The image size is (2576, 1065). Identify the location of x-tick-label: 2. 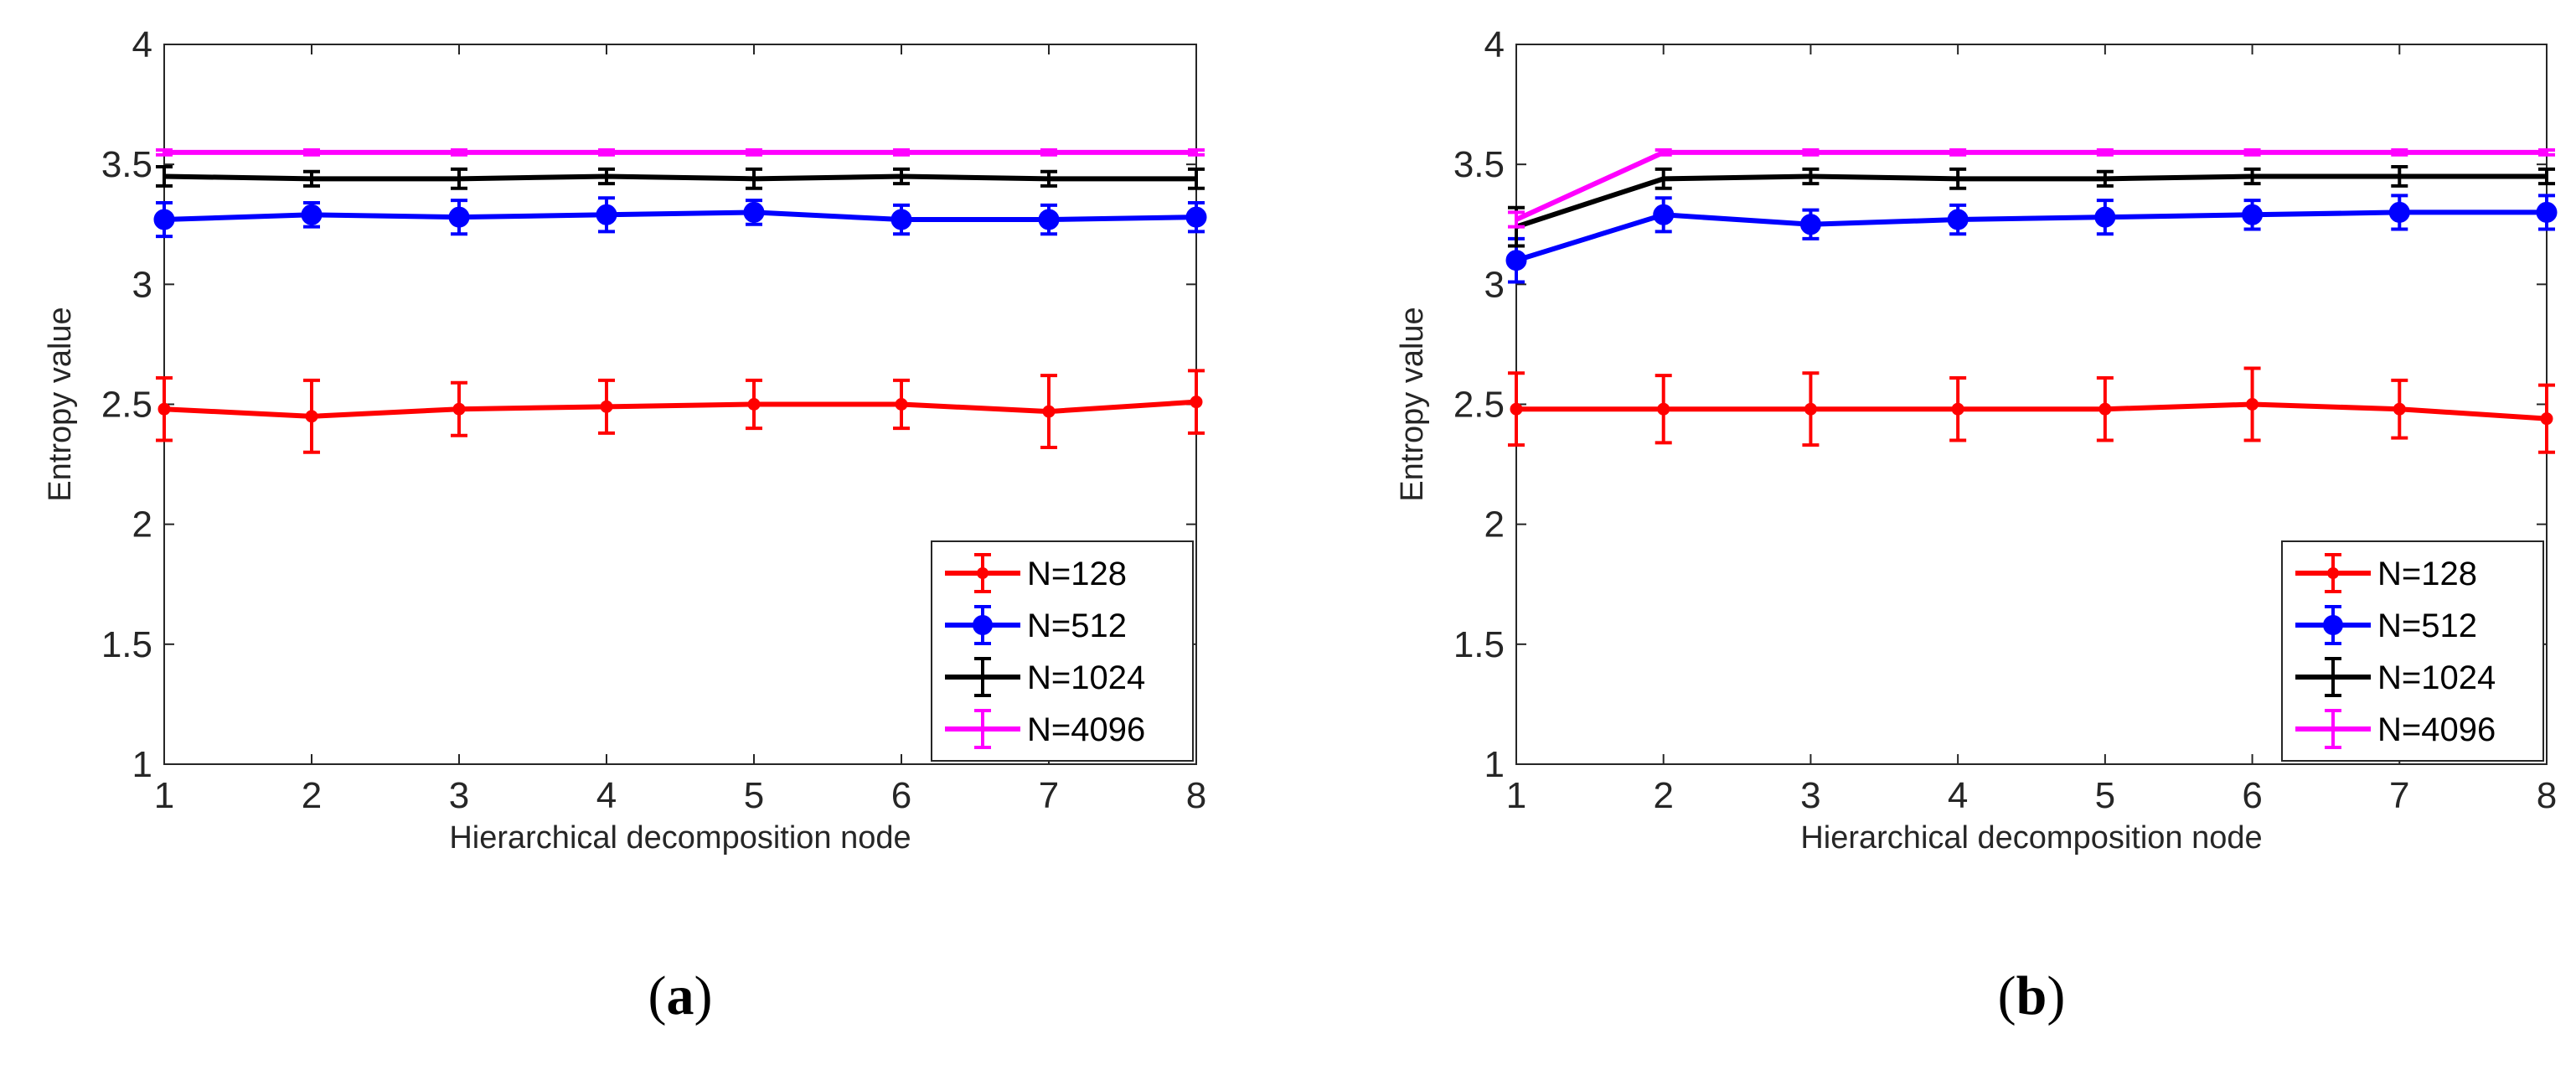
(1663, 795).